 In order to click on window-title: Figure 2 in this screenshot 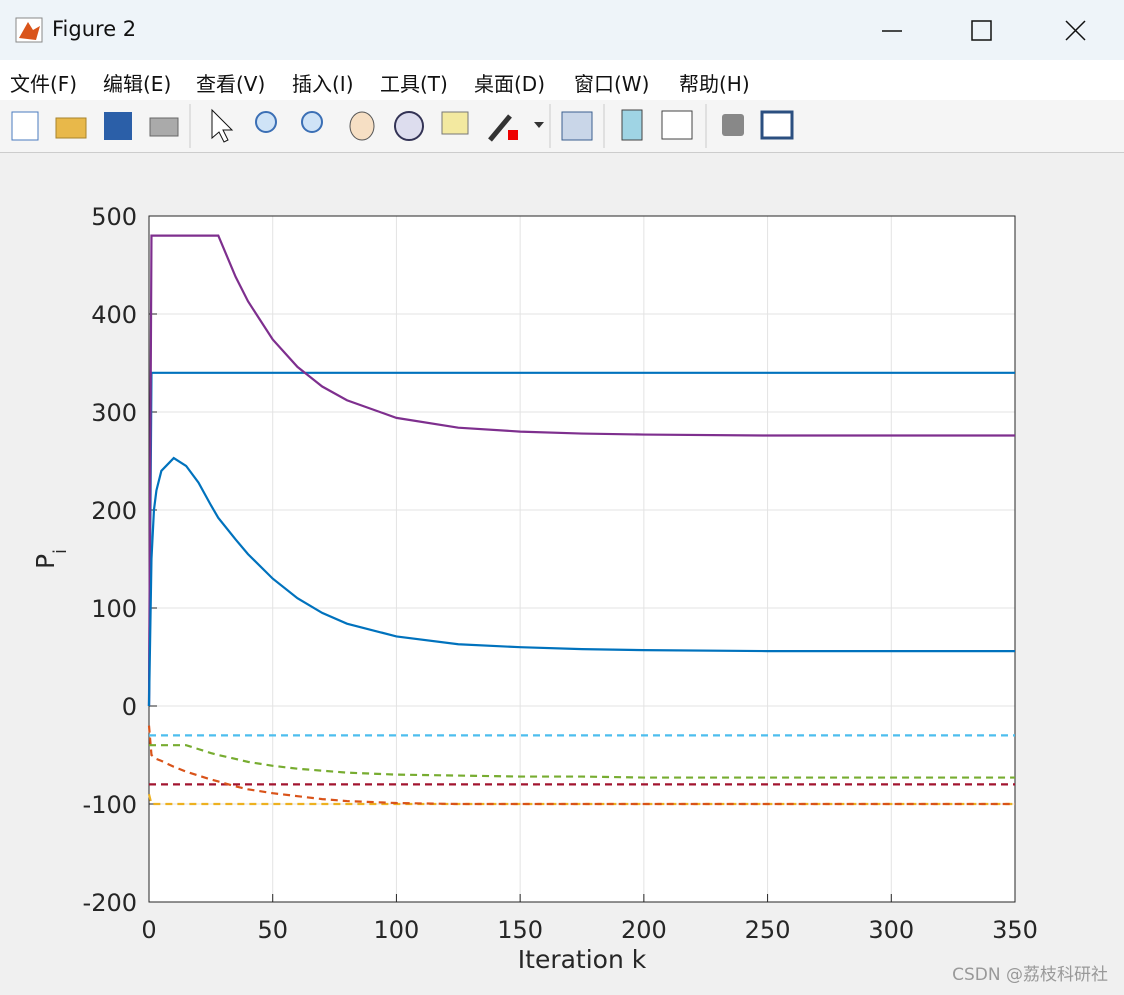, I will do `click(94, 29)`.